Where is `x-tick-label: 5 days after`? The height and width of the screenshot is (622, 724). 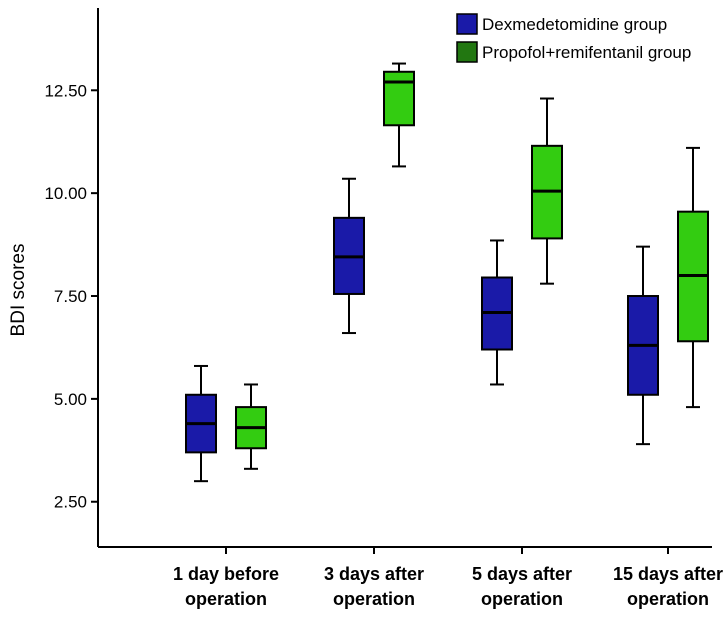
x-tick-label: 5 days after is located at coordinates (522, 574).